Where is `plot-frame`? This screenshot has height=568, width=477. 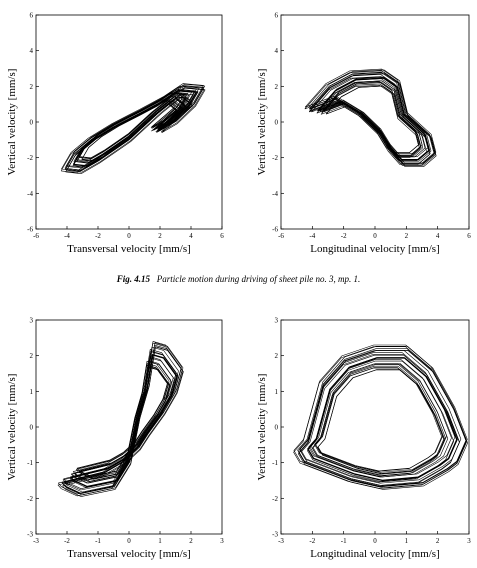
plot-frame is located at coordinates (129, 122).